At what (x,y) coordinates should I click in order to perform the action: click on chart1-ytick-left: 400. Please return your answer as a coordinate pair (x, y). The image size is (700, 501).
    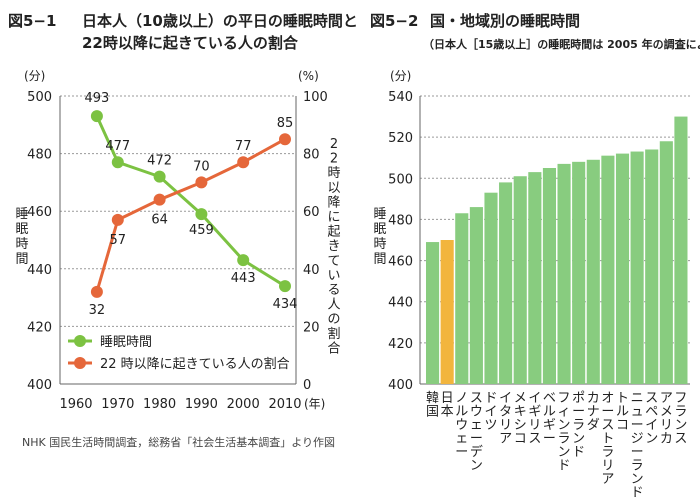
    Looking at the image, I should click on (39, 385).